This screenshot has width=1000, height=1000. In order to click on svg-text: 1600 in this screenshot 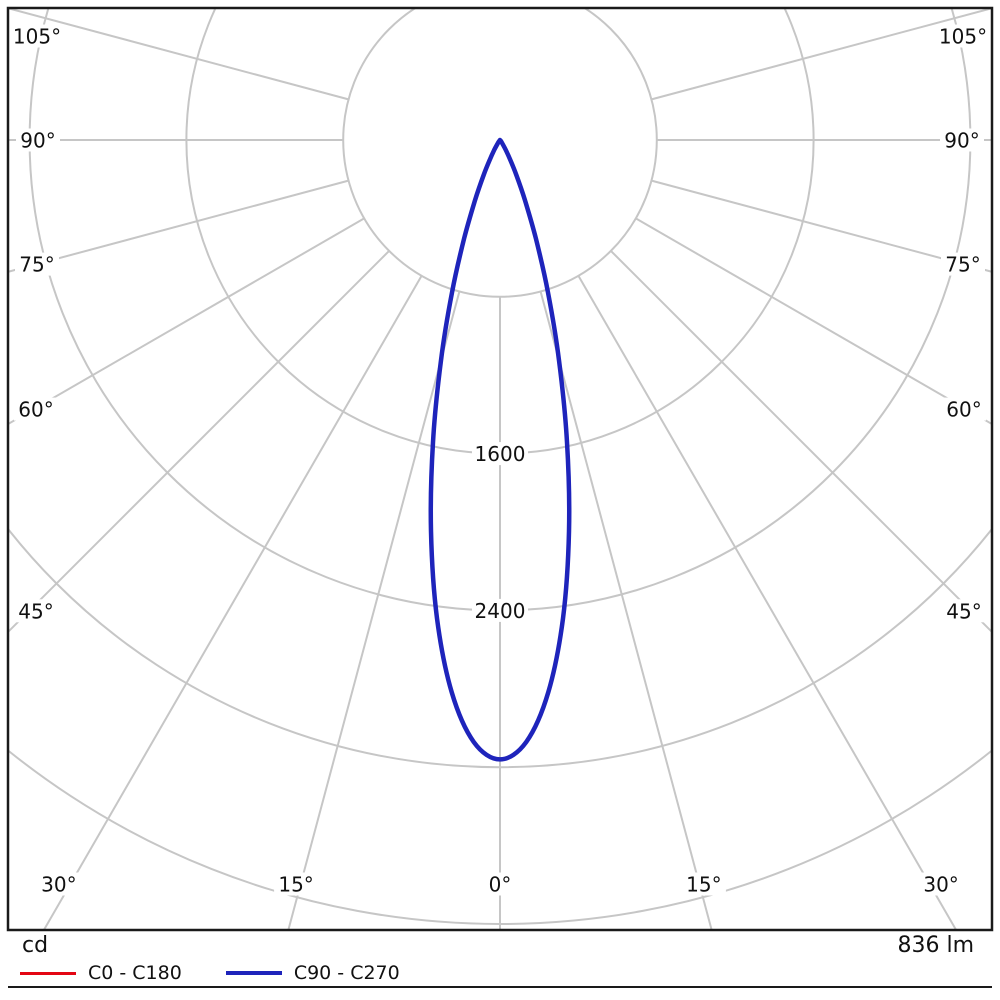, I will do `click(500, 454)`.